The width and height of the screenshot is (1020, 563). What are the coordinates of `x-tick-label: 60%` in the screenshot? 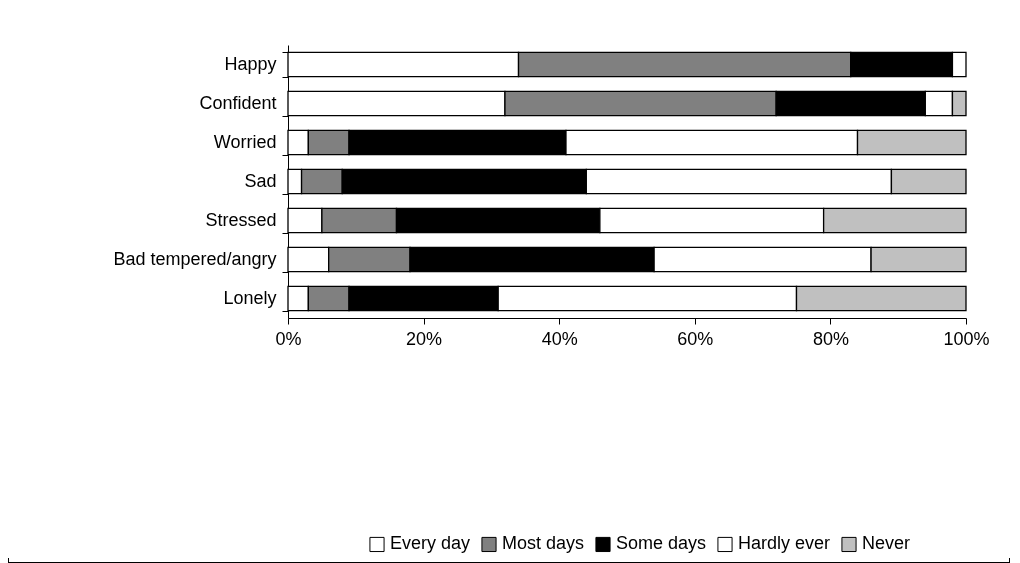 It's located at (695, 338).